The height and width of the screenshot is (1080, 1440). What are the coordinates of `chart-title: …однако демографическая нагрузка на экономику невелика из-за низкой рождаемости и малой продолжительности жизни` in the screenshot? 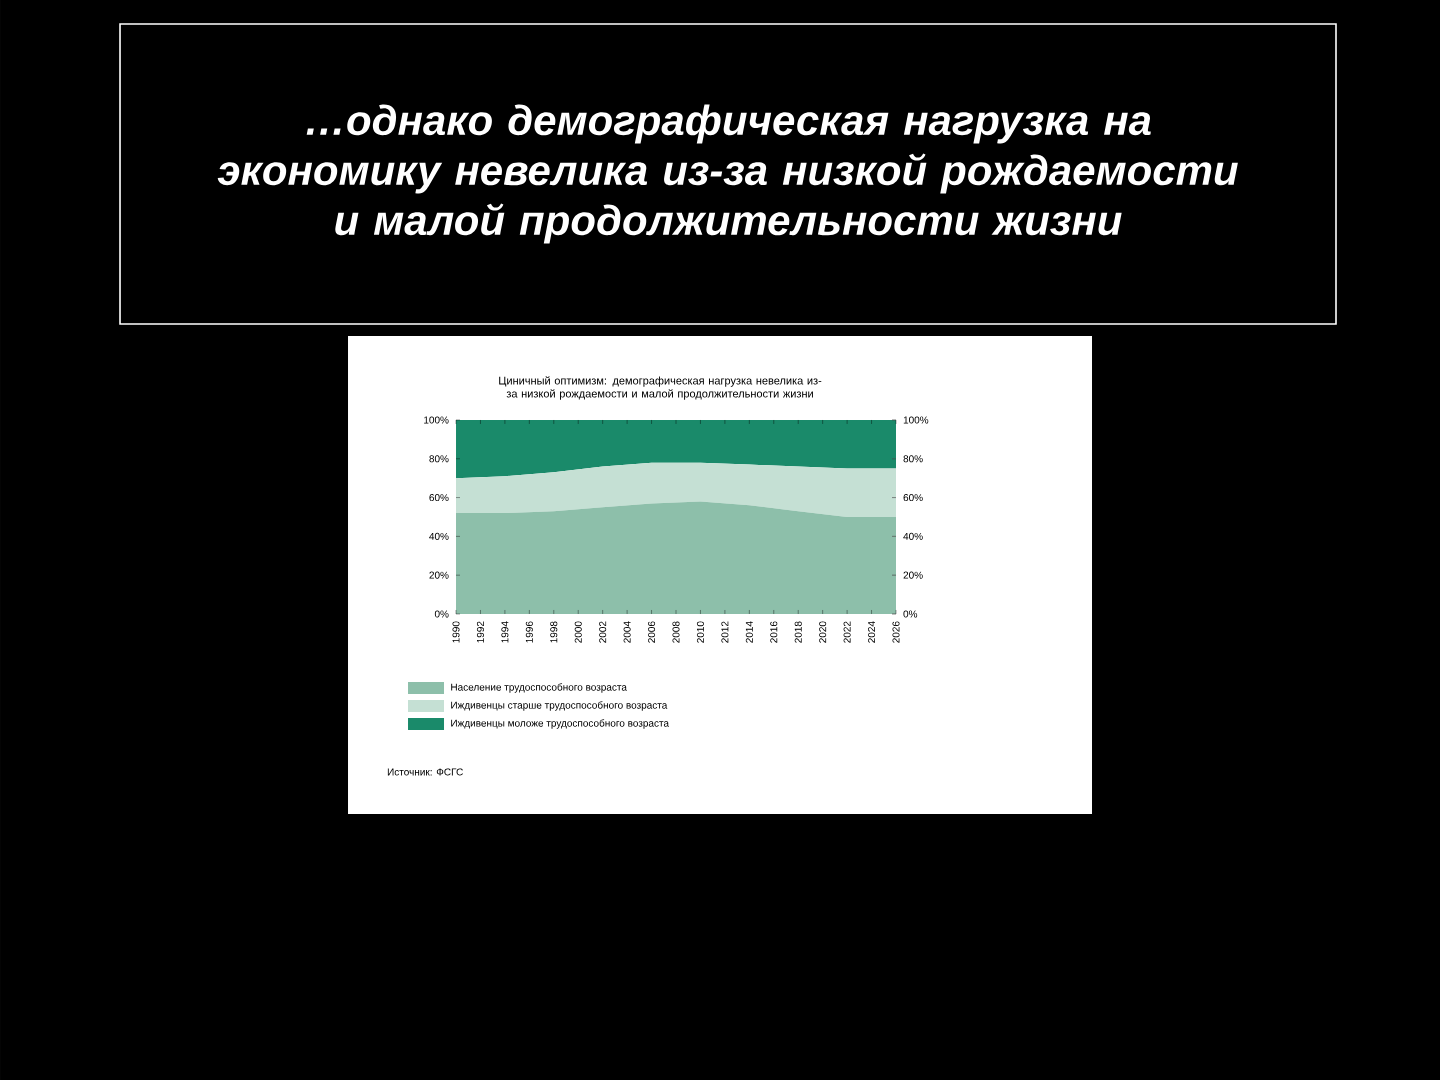 It's located at (727, 174).